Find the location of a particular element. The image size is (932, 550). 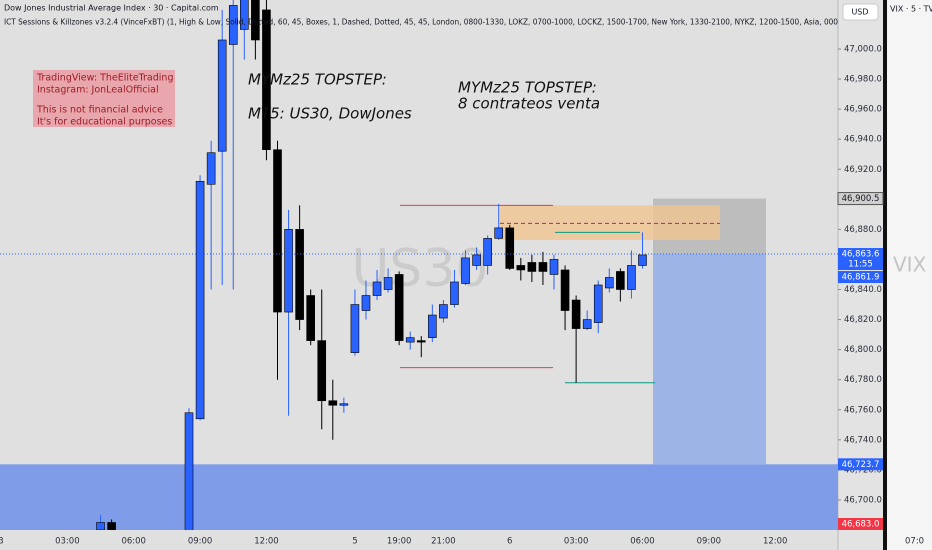

x-tick-label: 21:00 is located at coordinates (443, 542).